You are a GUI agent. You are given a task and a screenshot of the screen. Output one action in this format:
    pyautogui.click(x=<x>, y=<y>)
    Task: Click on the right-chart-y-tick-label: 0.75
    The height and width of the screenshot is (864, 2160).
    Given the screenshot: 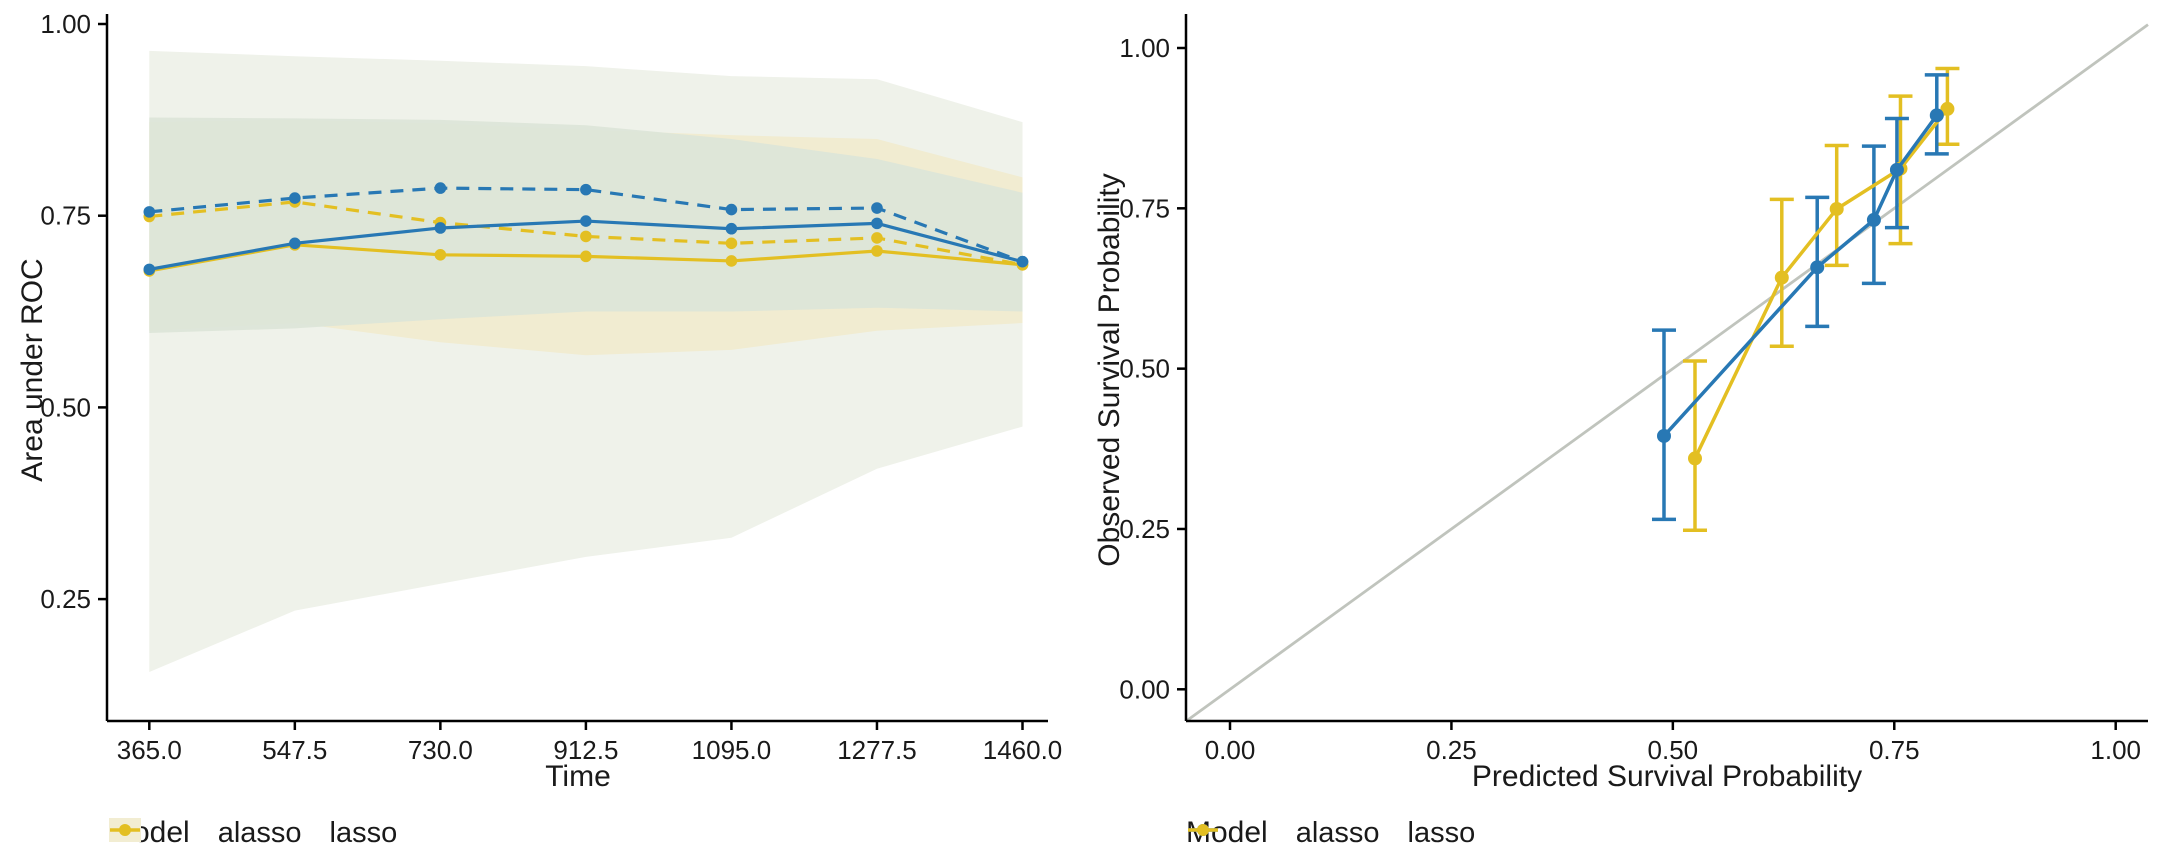 What is the action you would take?
    pyautogui.click(x=1144, y=208)
    